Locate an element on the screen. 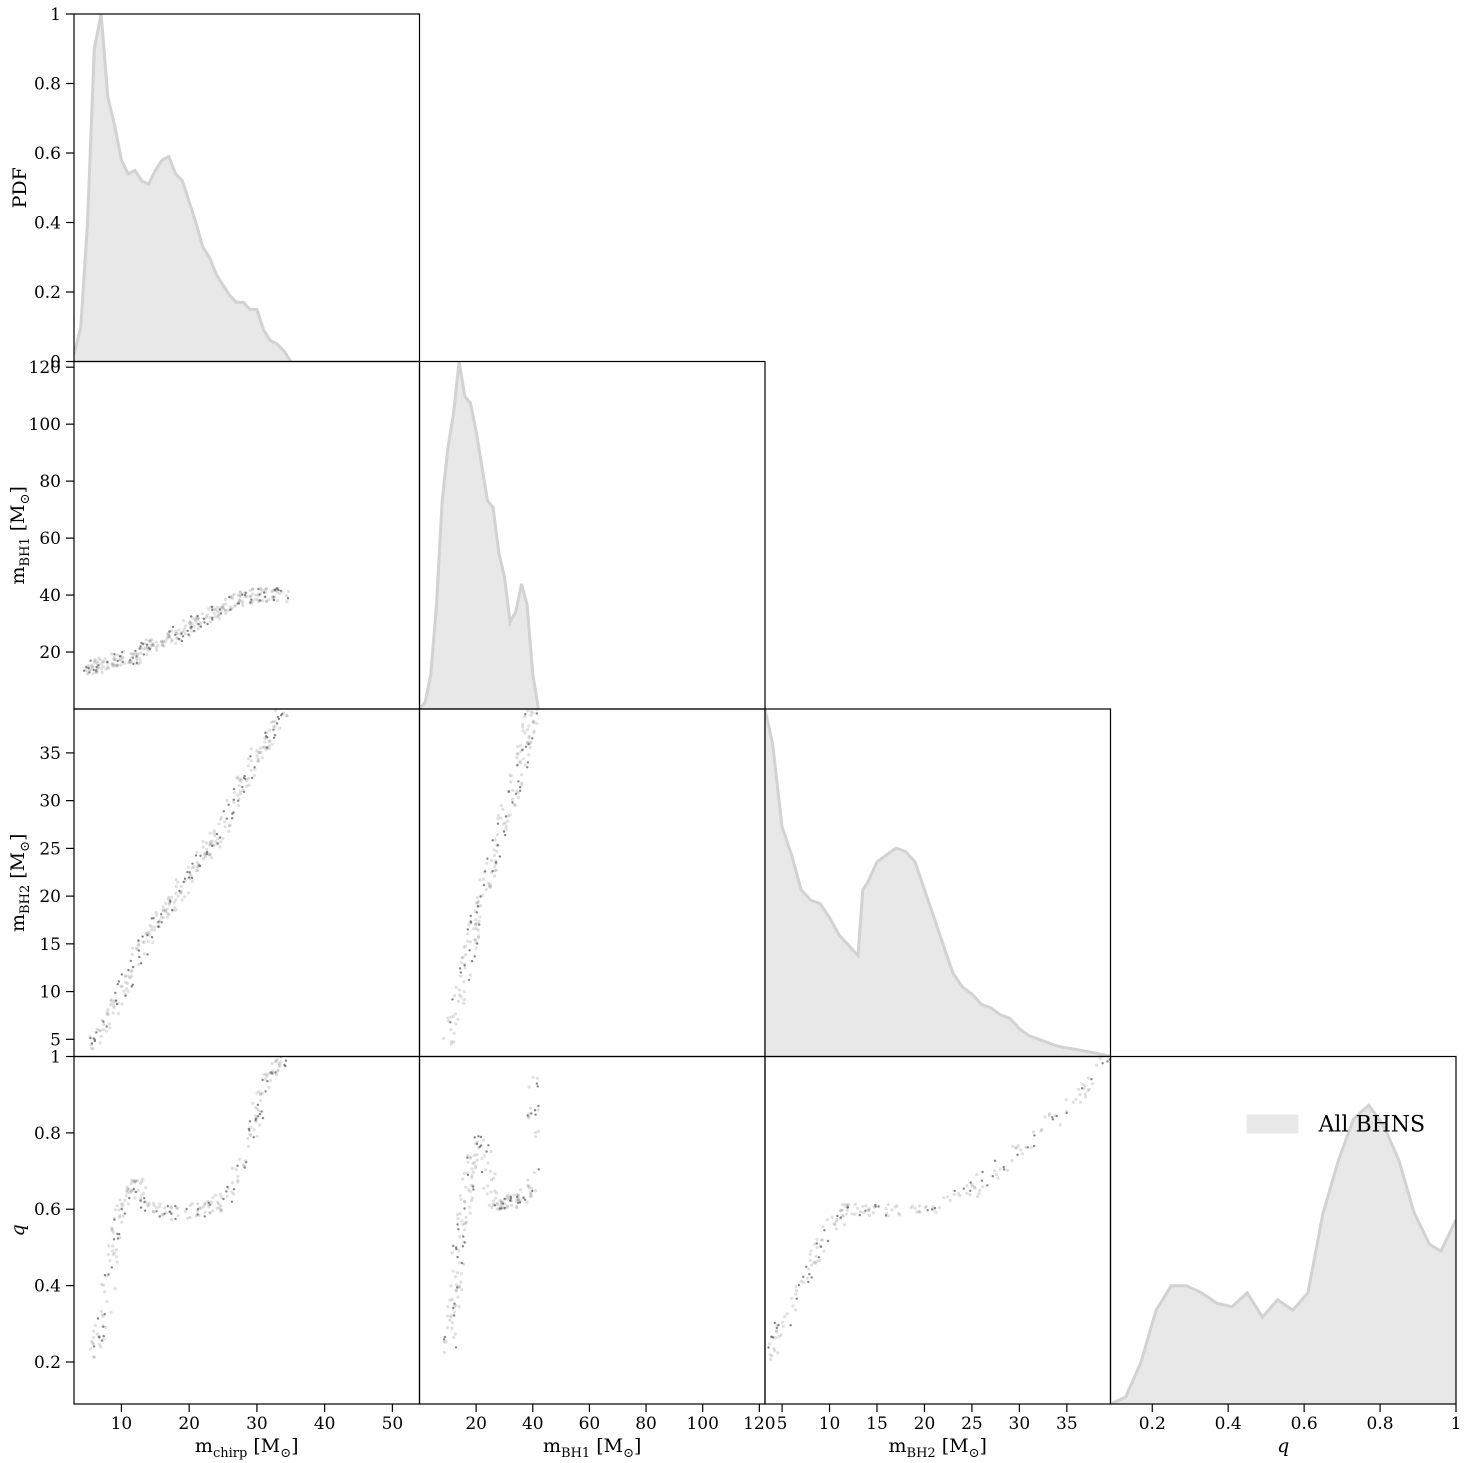  y-tick-label: 40 is located at coordinates (50, 596).